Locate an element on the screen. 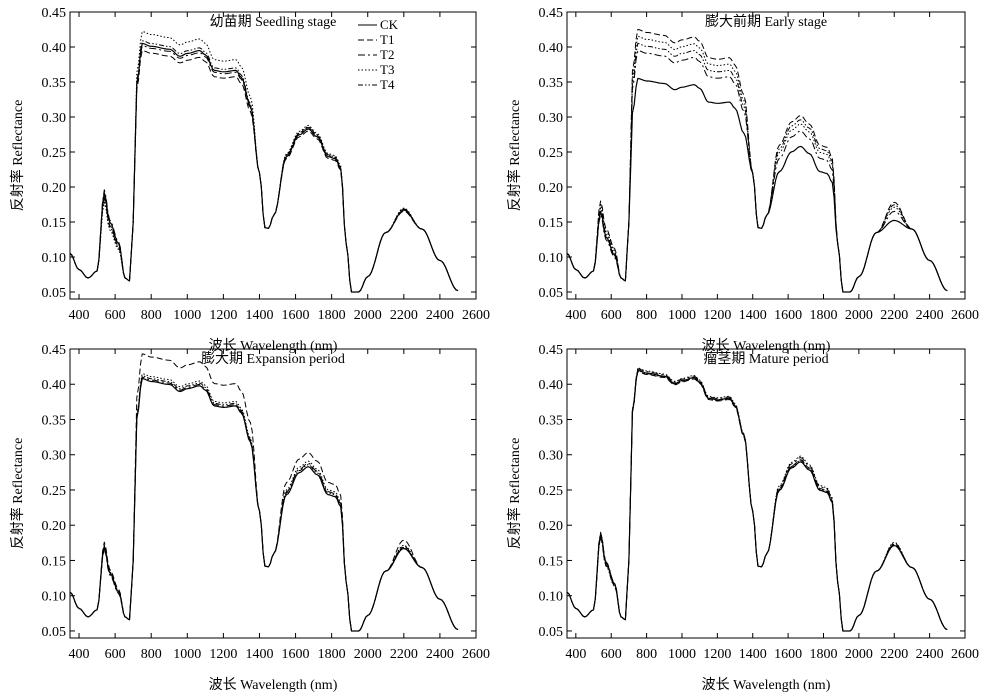 This screenshot has width=1008, height=697. panel-title: 膨大期 Expansion period is located at coordinates (273, 358).